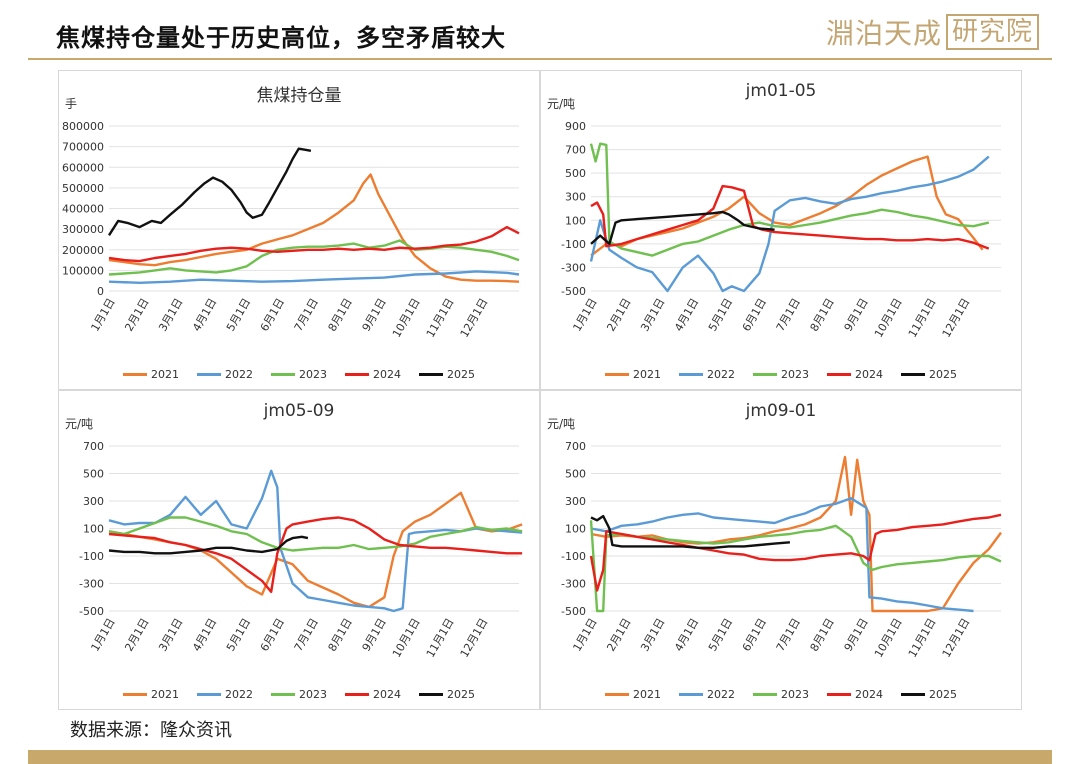  I want to click on legend-label: 2024, so click(387, 694).